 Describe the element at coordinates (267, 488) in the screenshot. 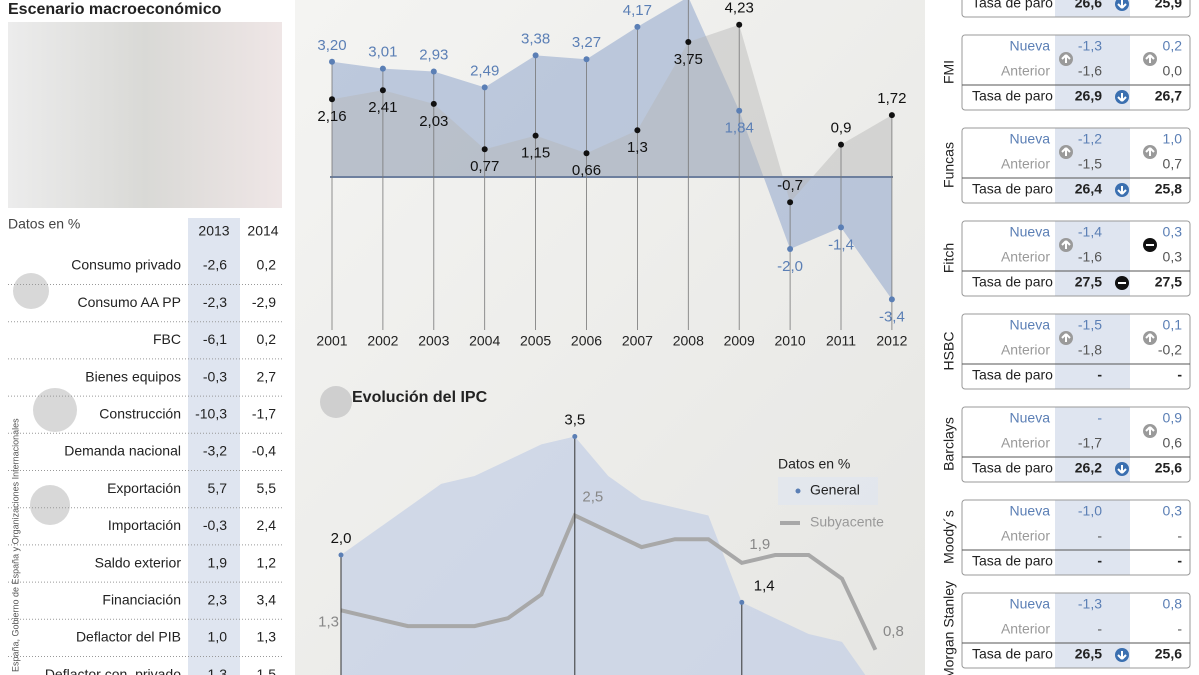

I see `cell: 5,5` at that location.